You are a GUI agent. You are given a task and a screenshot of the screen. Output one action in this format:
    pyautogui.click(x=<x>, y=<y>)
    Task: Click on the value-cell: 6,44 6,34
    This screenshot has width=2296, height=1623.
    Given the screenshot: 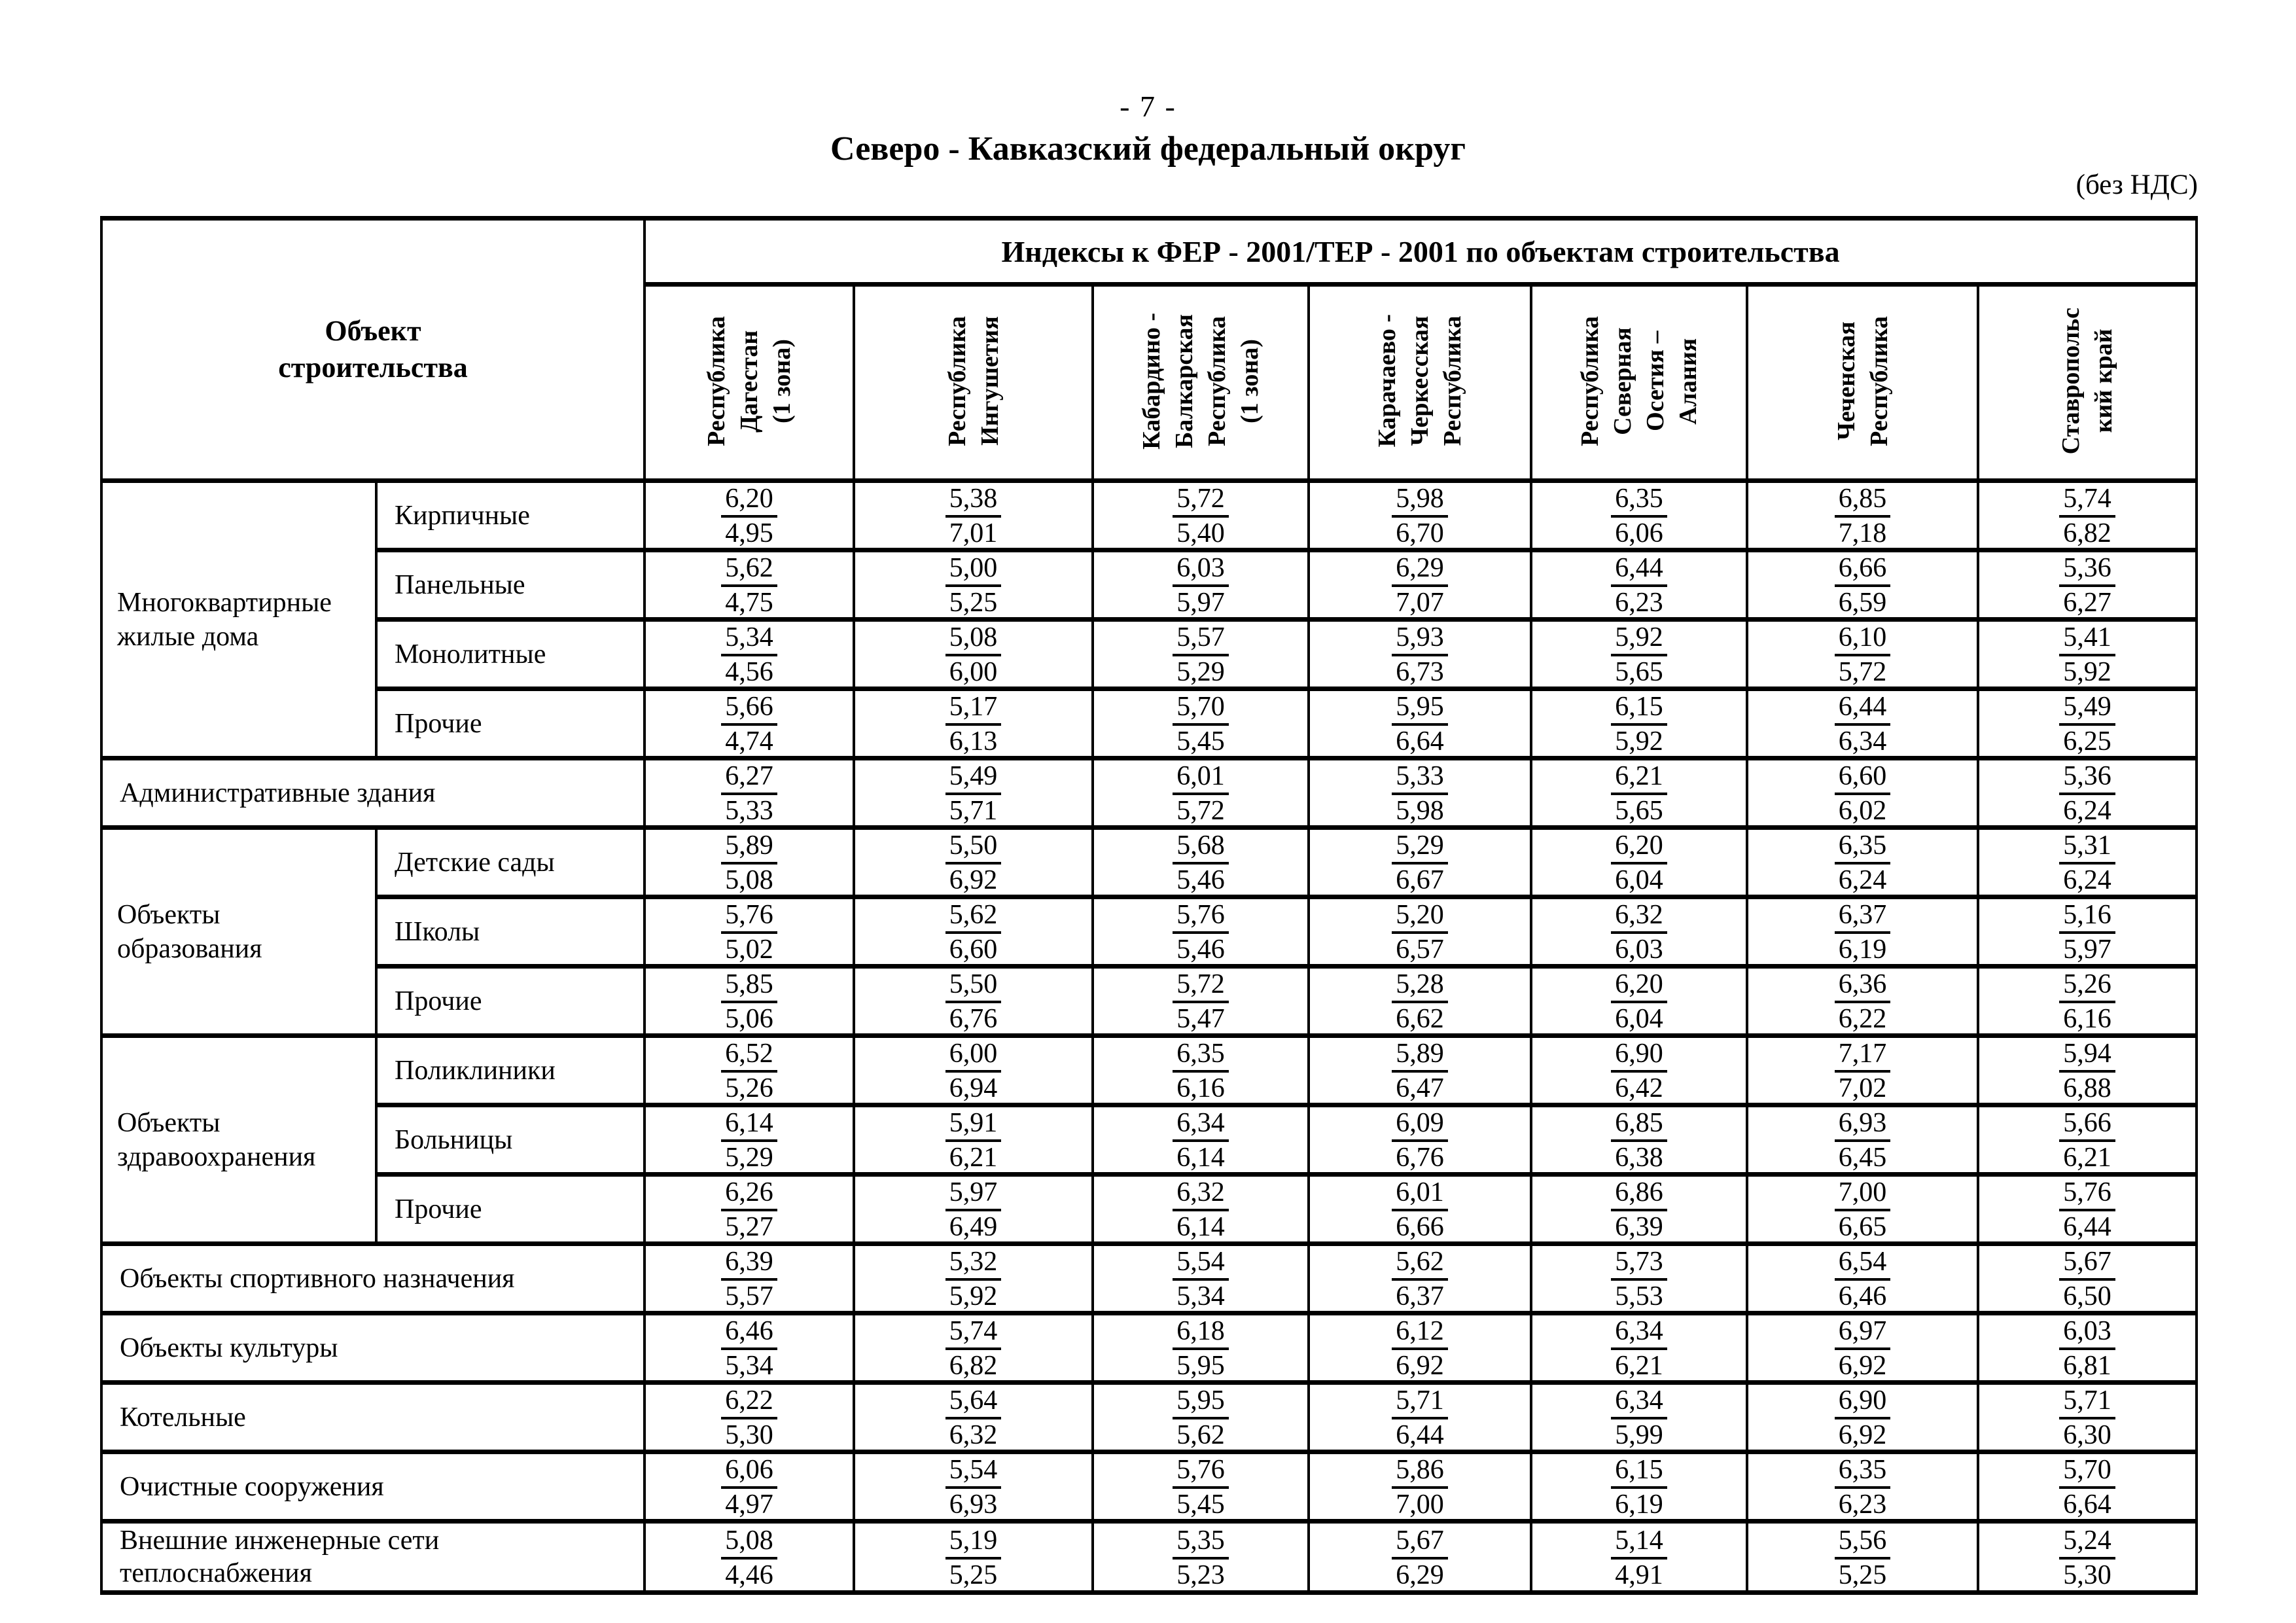 What is the action you would take?
    pyautogui.click(x=1863, y=723)
    